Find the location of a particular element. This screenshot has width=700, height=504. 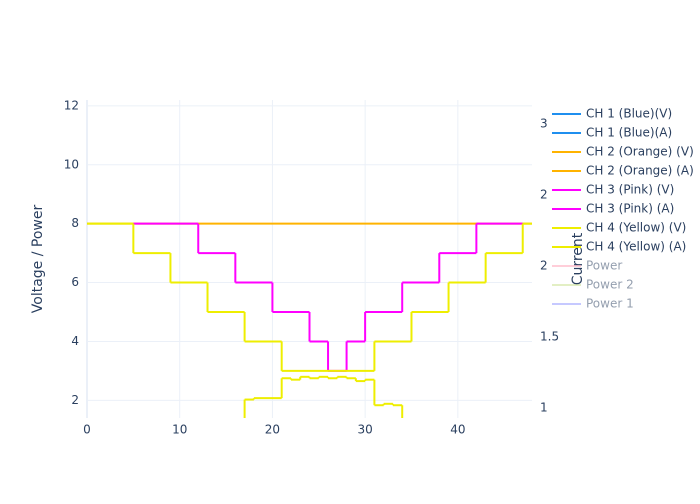

legend-label: CH 1 (Blue)(V) is located at coordinates (629, 114).